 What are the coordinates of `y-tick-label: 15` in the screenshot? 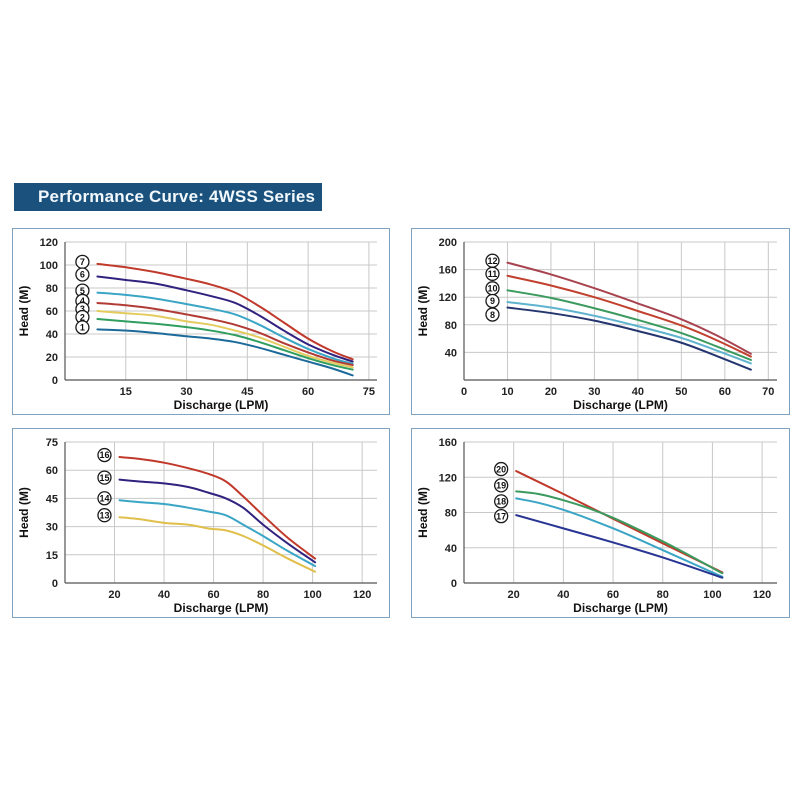 It's located at (52, 556).